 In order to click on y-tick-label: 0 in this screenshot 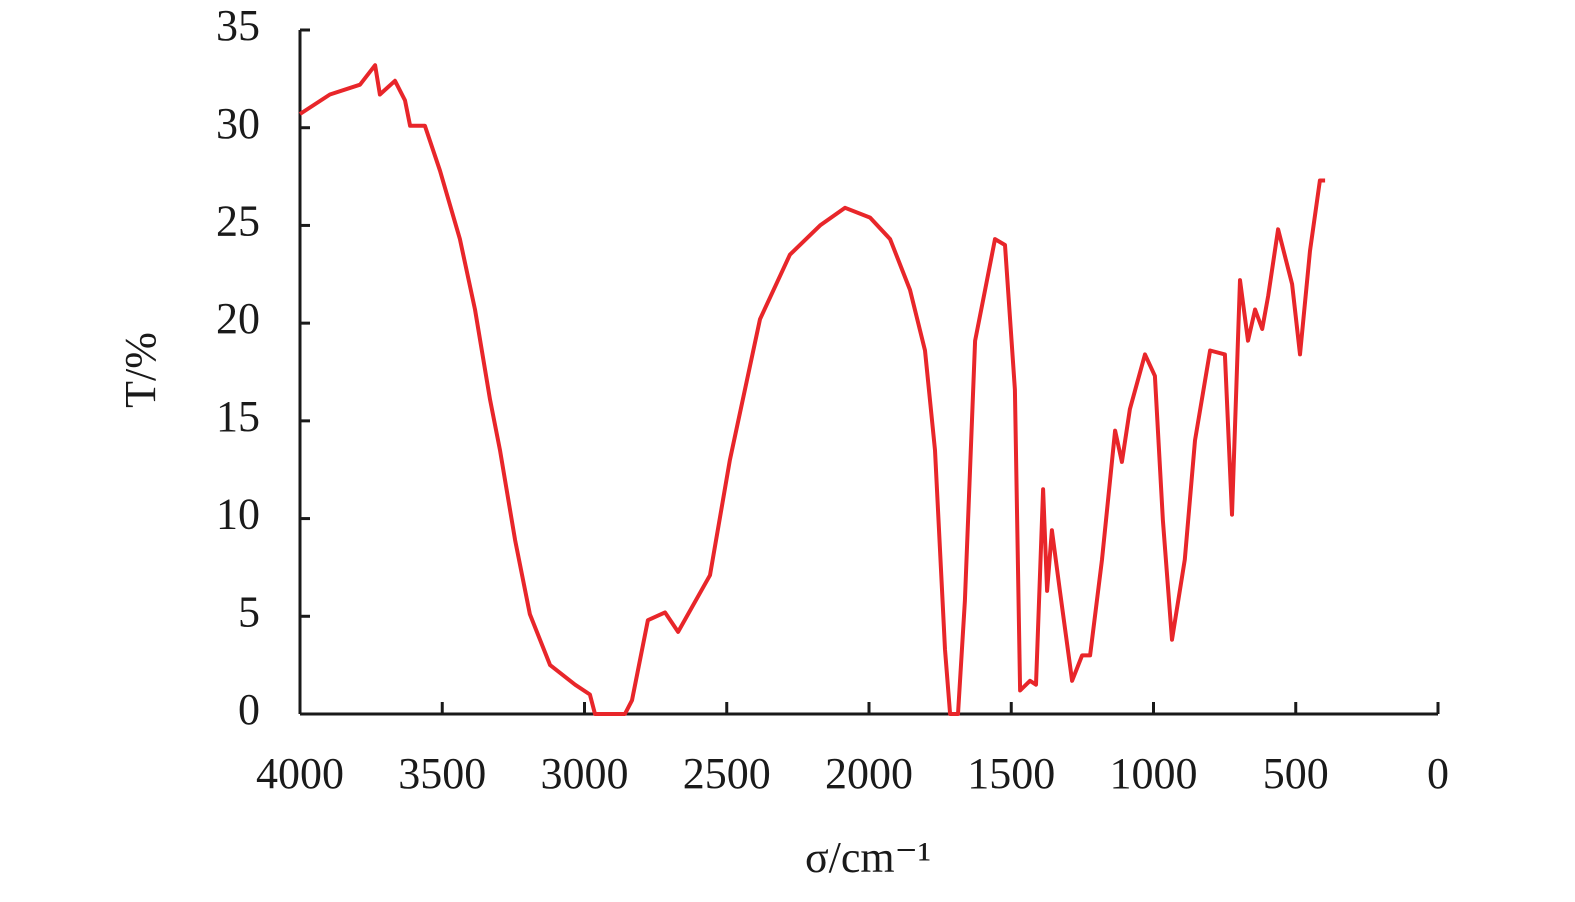, I will do `click(249, 709)`.